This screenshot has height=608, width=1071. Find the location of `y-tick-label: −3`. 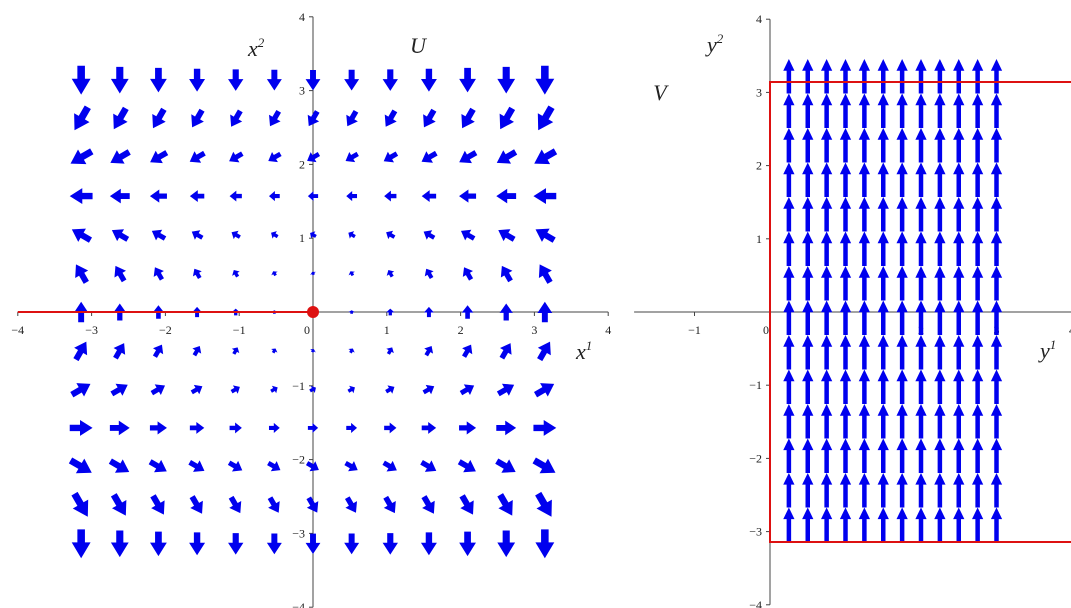

y-tick-label: −3 is located at coordinates (755, 532).